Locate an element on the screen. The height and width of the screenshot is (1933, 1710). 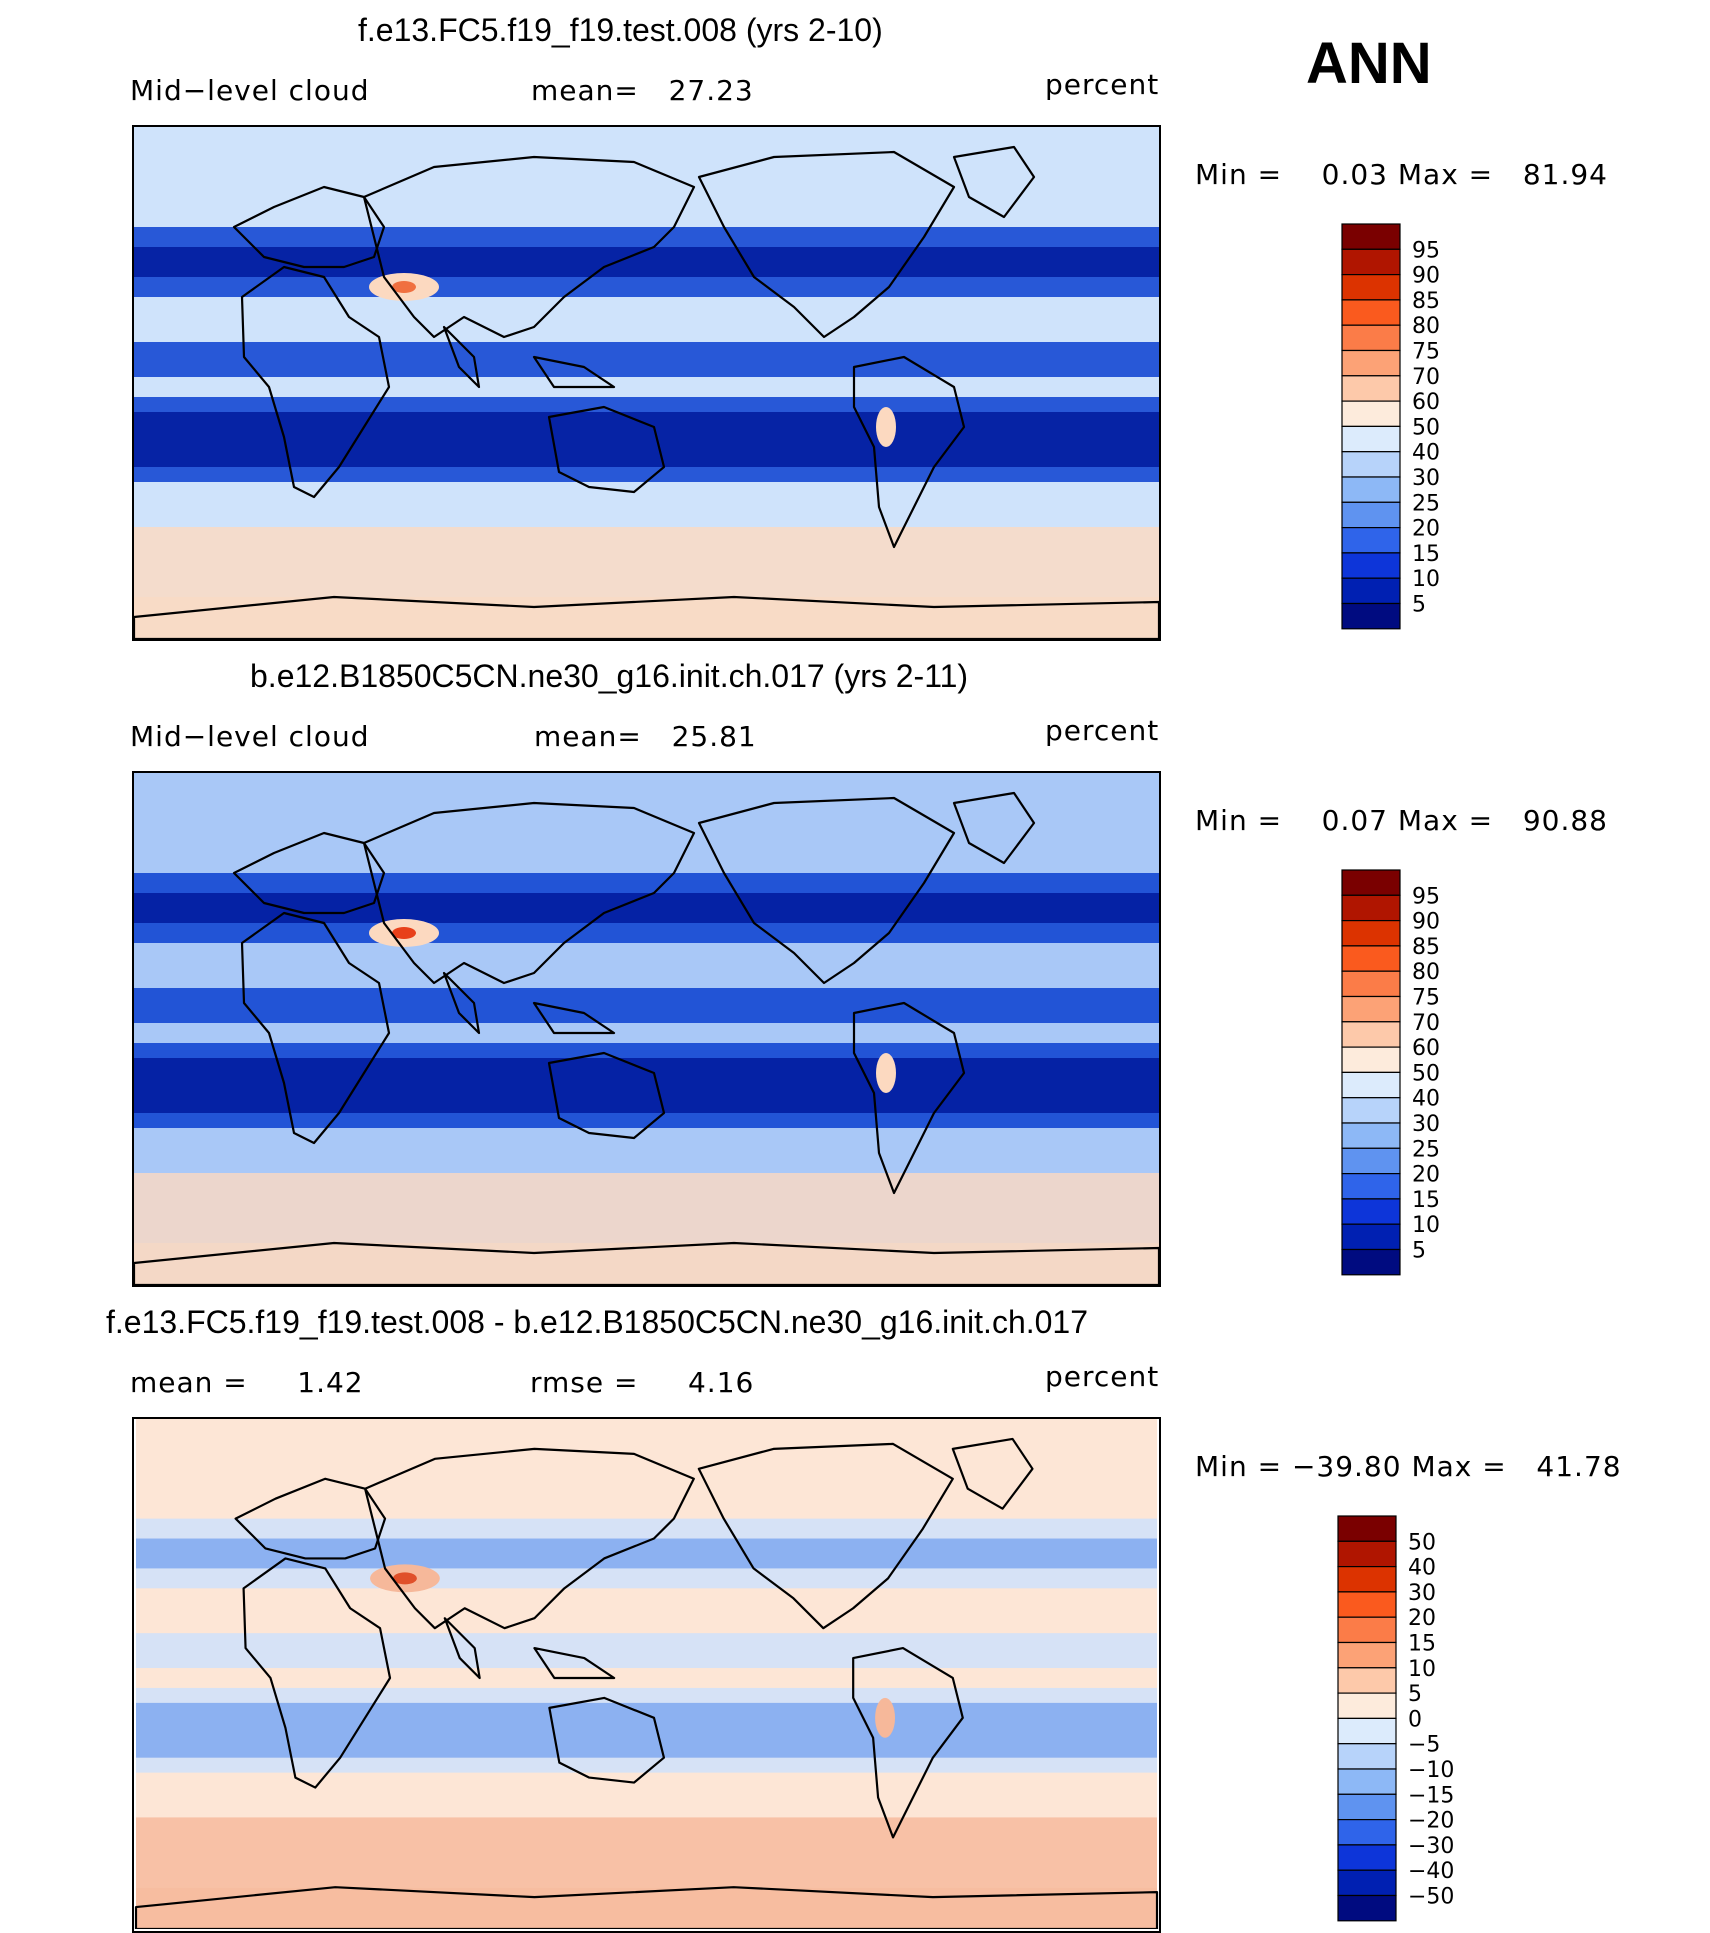
colorbar-level-label: −10 is located at coordinates (1431, 1770).